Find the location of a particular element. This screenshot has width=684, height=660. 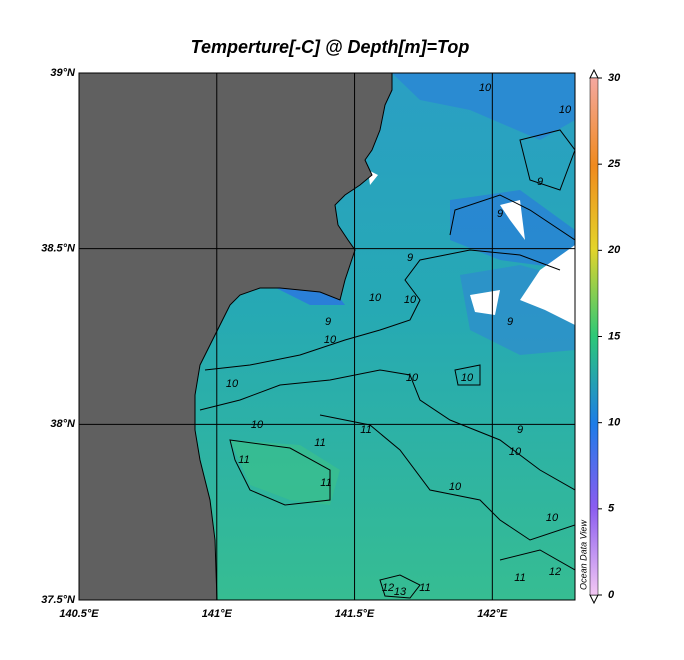

y-tick-label: 37.5°N is located at coordinates (58, 600).